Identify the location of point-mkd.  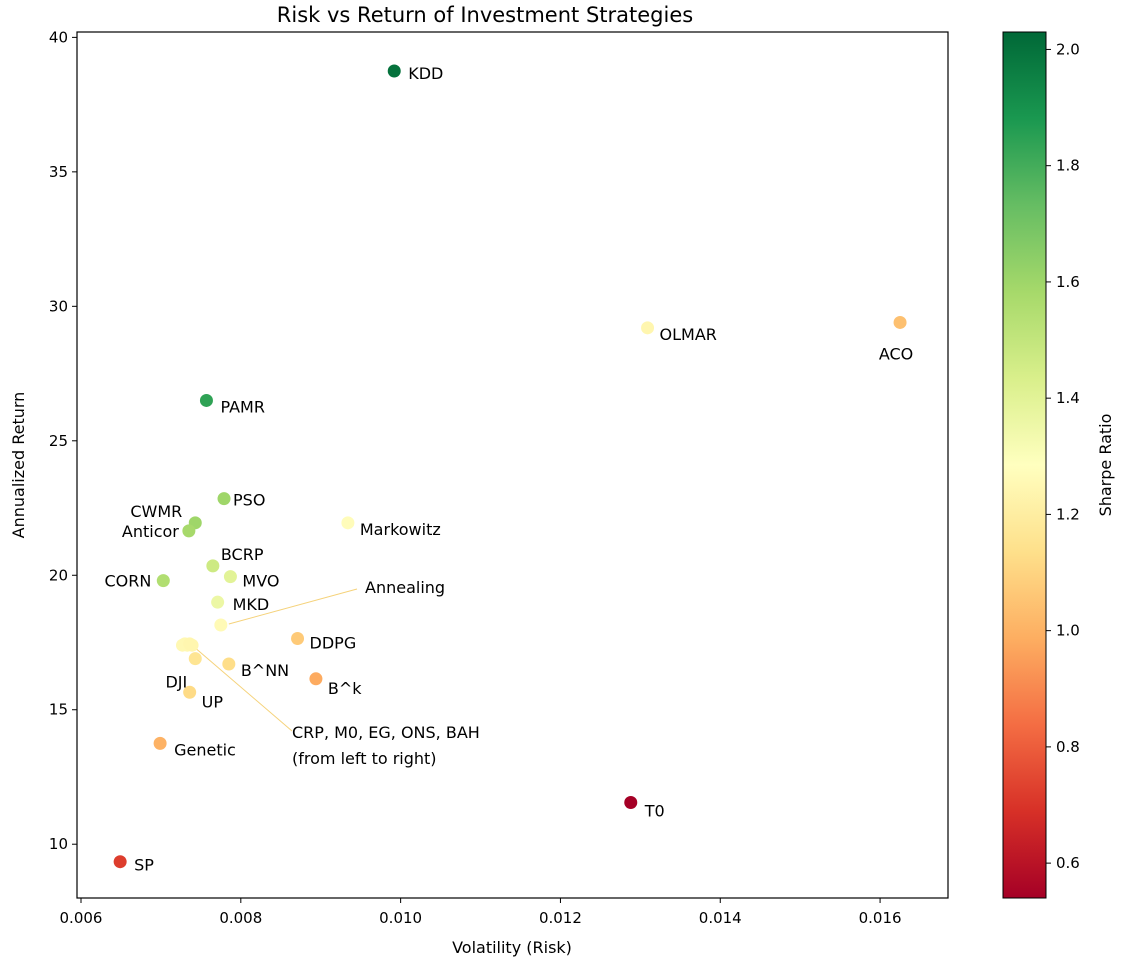
(218, 602).